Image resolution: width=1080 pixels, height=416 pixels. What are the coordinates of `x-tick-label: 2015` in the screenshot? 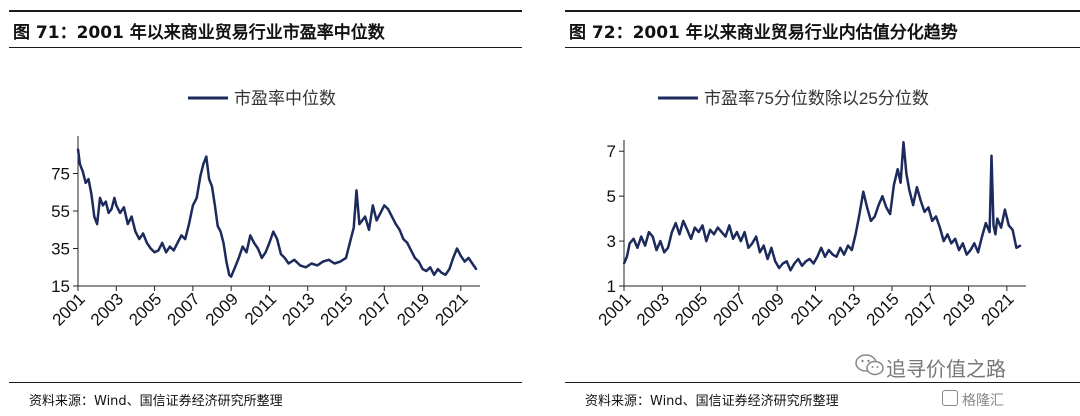 It's located at (337, 309).